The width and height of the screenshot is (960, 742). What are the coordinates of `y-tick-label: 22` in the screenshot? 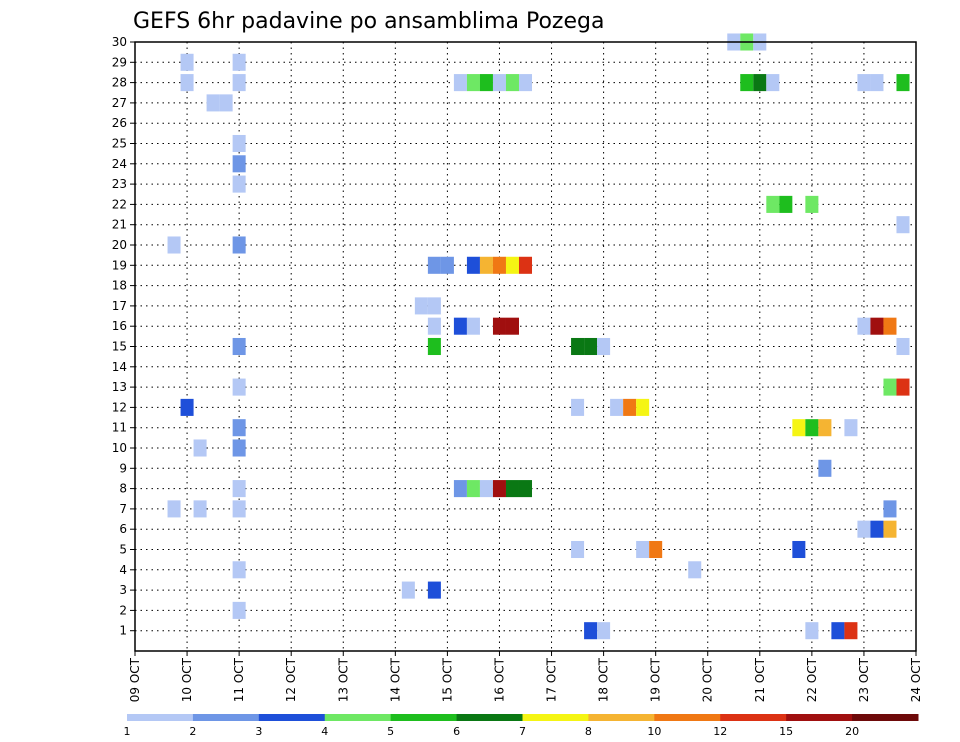 It's located at (119, 204).